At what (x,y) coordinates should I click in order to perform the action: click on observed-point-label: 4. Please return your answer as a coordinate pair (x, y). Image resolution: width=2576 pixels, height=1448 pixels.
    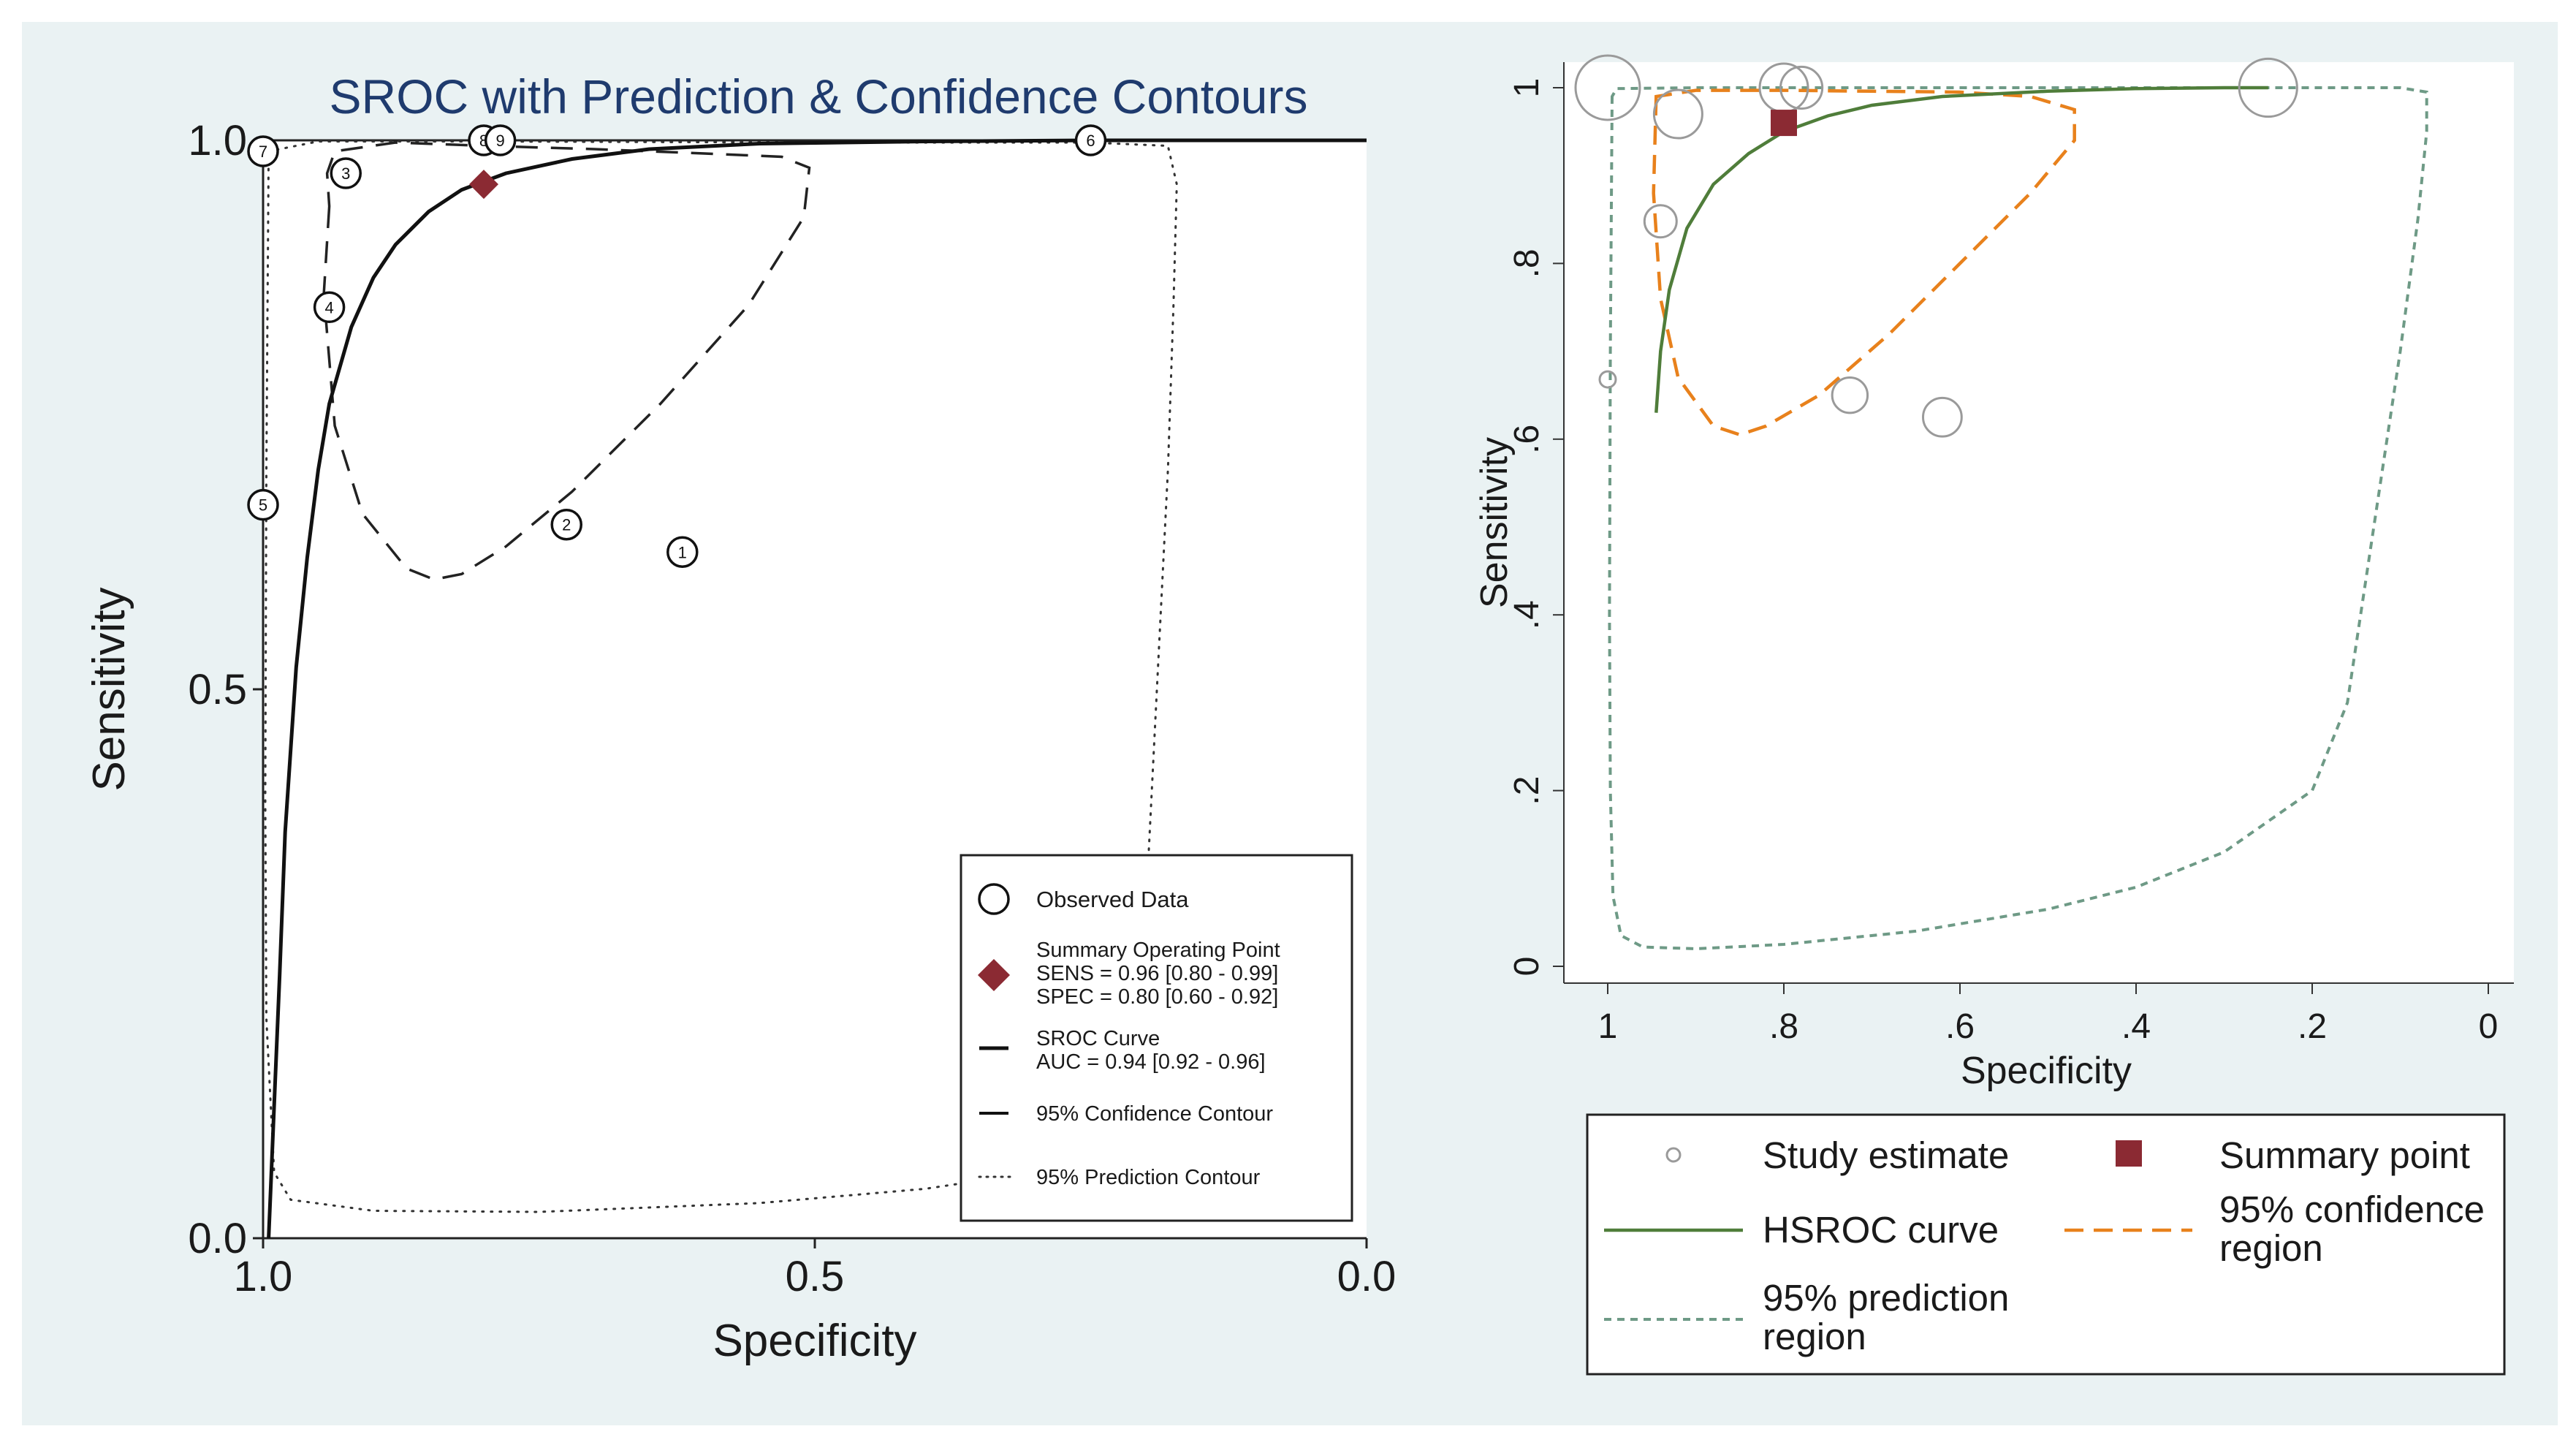
    Looking at the image, I should click on (328, 307).